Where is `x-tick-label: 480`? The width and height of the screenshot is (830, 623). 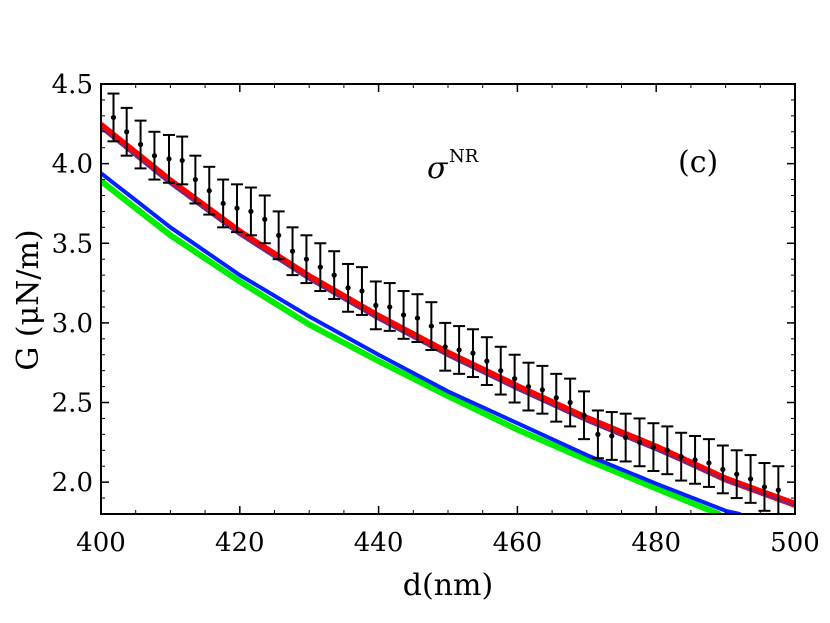 x-tick-label: 480 is located at coordinates (656, 543).